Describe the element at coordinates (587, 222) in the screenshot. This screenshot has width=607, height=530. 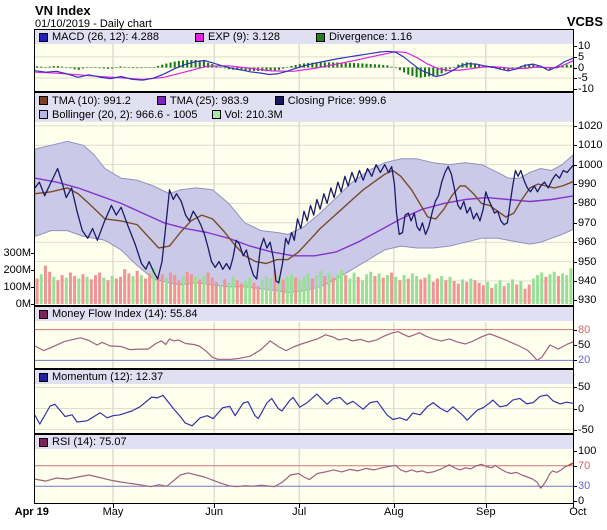
I see `axis-tick-label: 970` at that location.